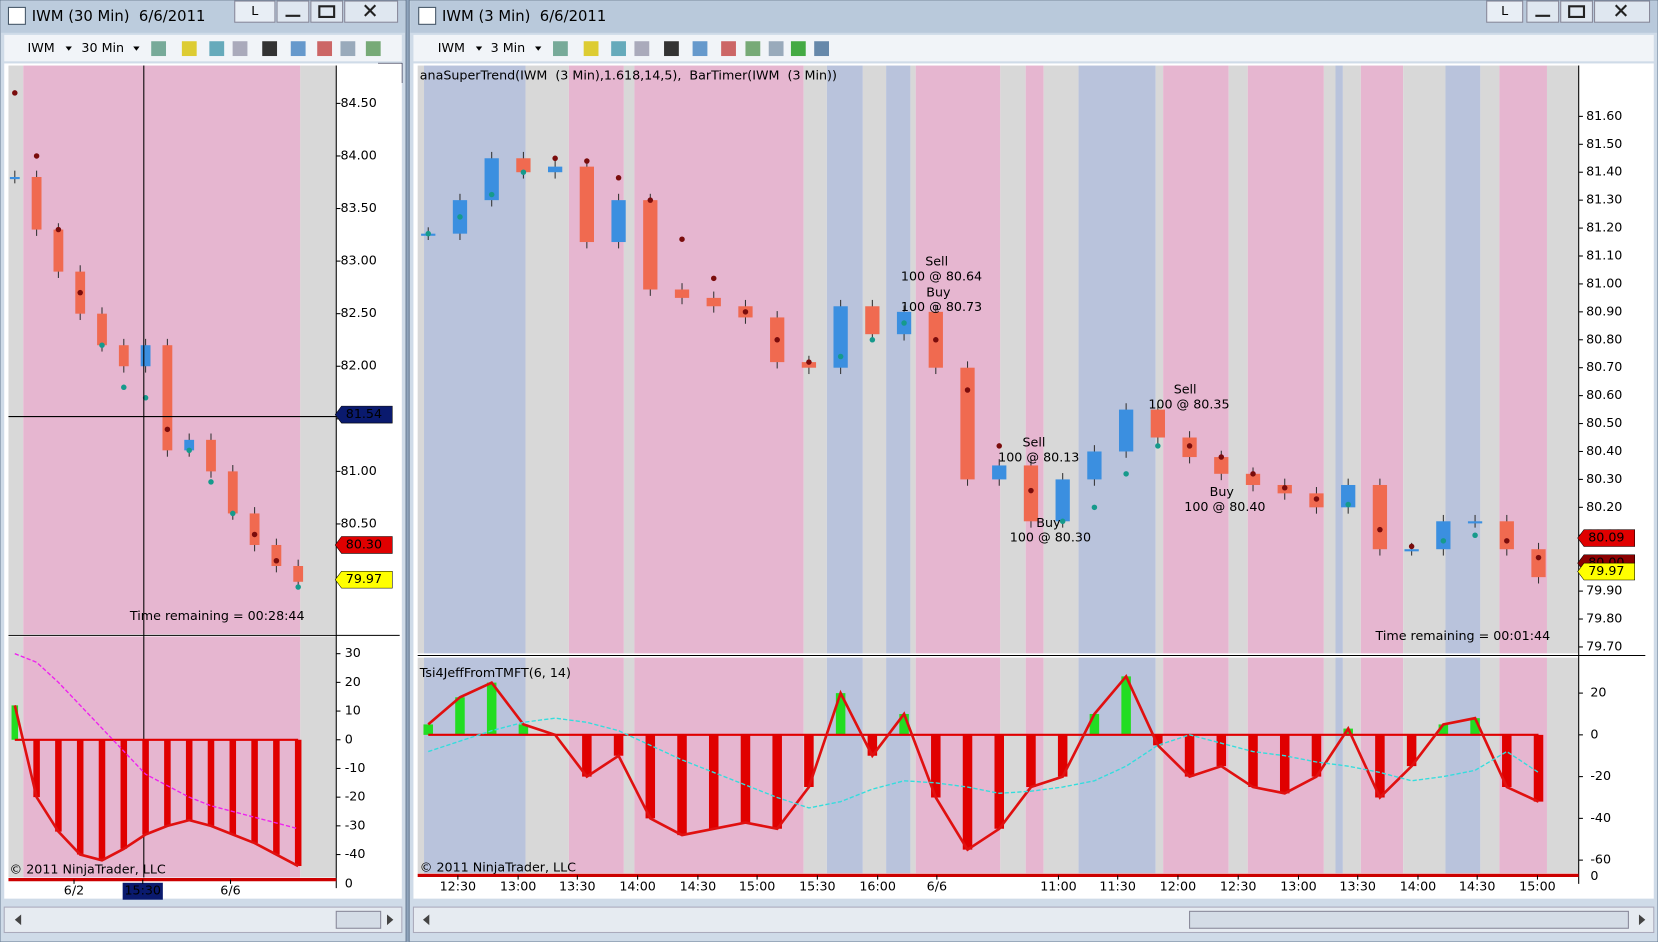 This screenshot has height=942, width=1658. What do you see at coordinates (1463, 635) in the screenshot?
I see `time-remaining: Time remaining = 00:01:44` at bounding box center [1463, 635].